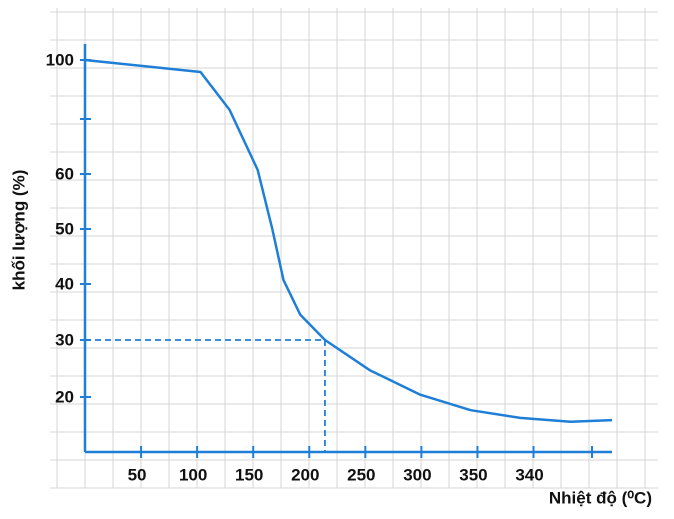  What do you see at coordinates (137, 474) in the screenshot?
I see `x-tick-label: 50` at bounding box center [137, 474].